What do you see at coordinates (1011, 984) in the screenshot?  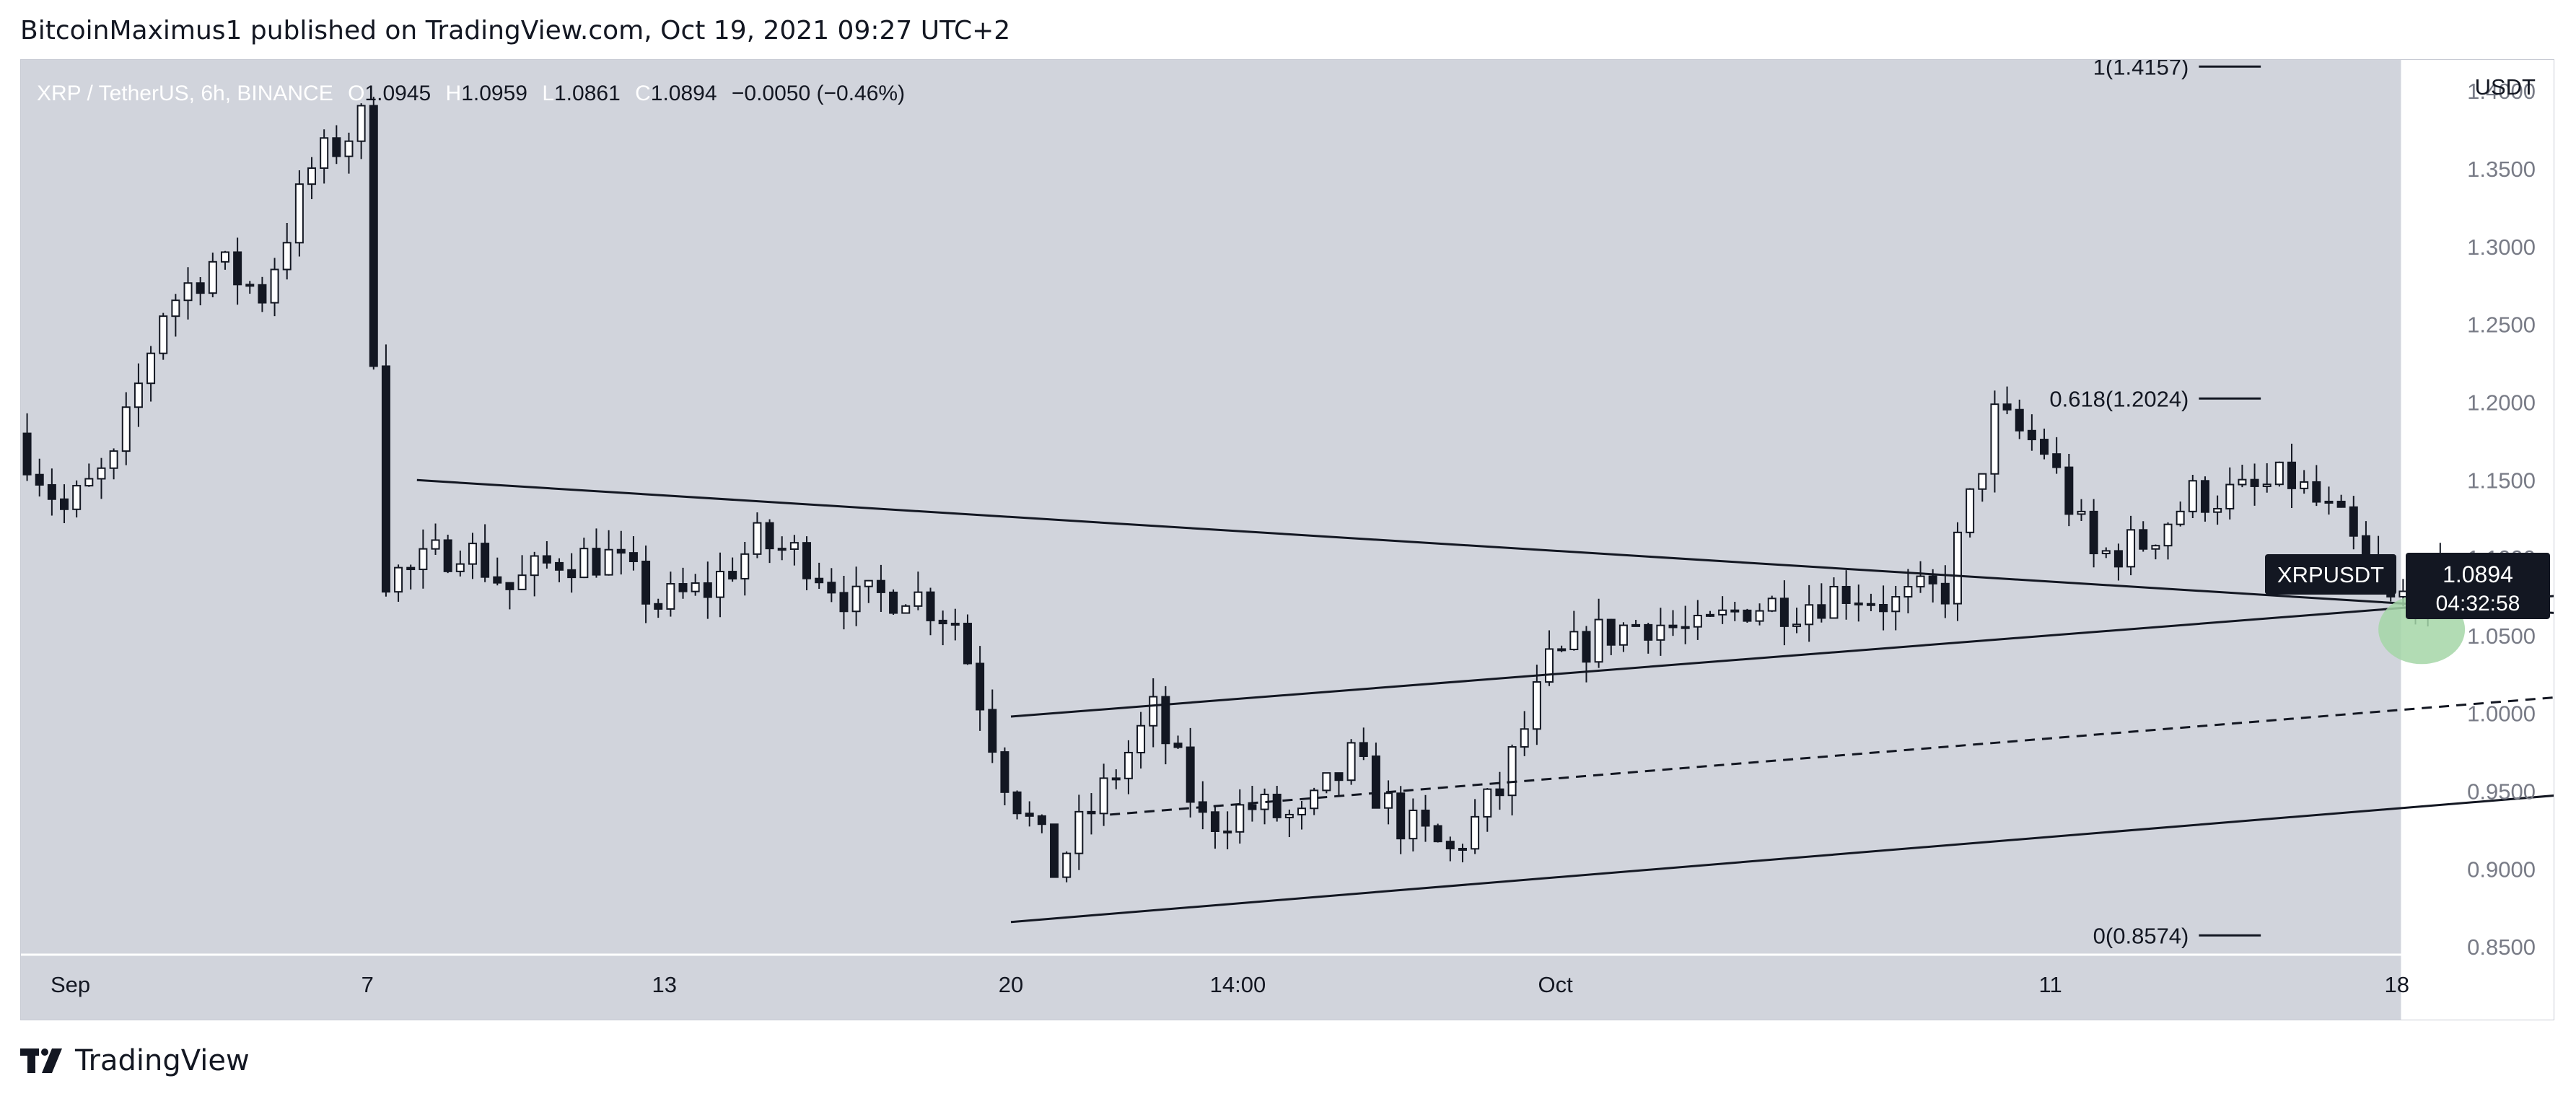 I see `time-tick-label: 20` at bounding box center [1011, 984].